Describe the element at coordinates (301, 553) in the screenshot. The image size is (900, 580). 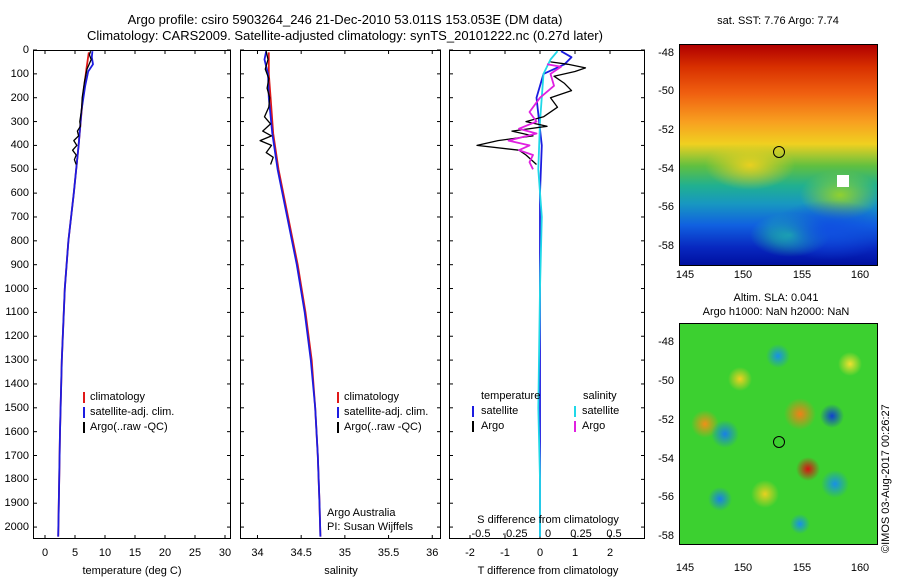
I see `x-tick-label: 34.5` at that location.